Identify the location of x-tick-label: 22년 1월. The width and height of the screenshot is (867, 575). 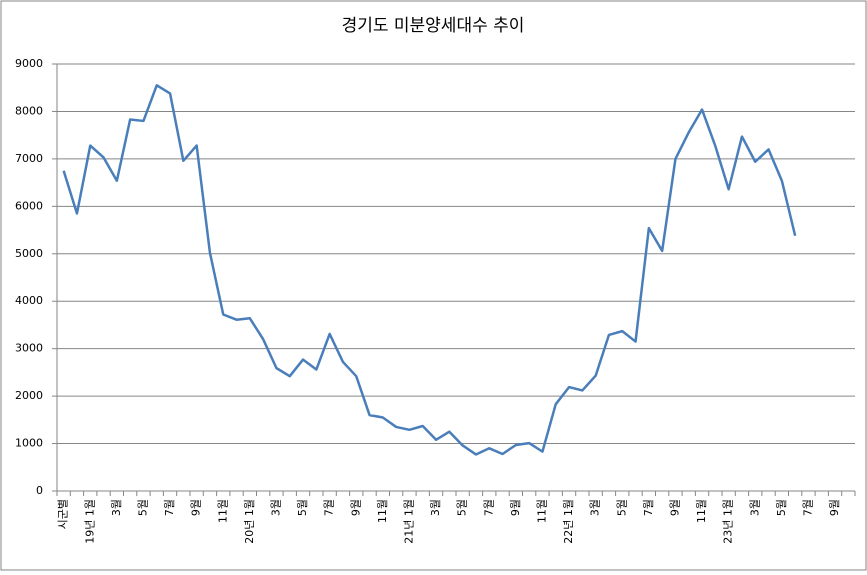
(568, 521).